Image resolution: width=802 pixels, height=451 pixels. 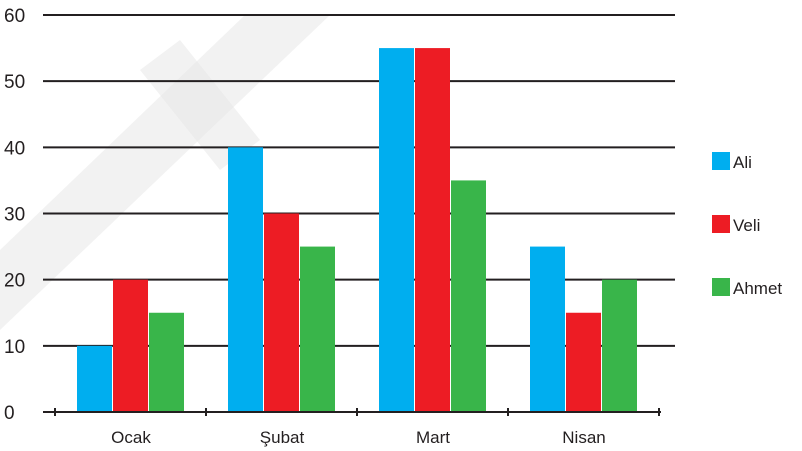 I want to click on y-tick-label: 30, so click(x=14, y=215).